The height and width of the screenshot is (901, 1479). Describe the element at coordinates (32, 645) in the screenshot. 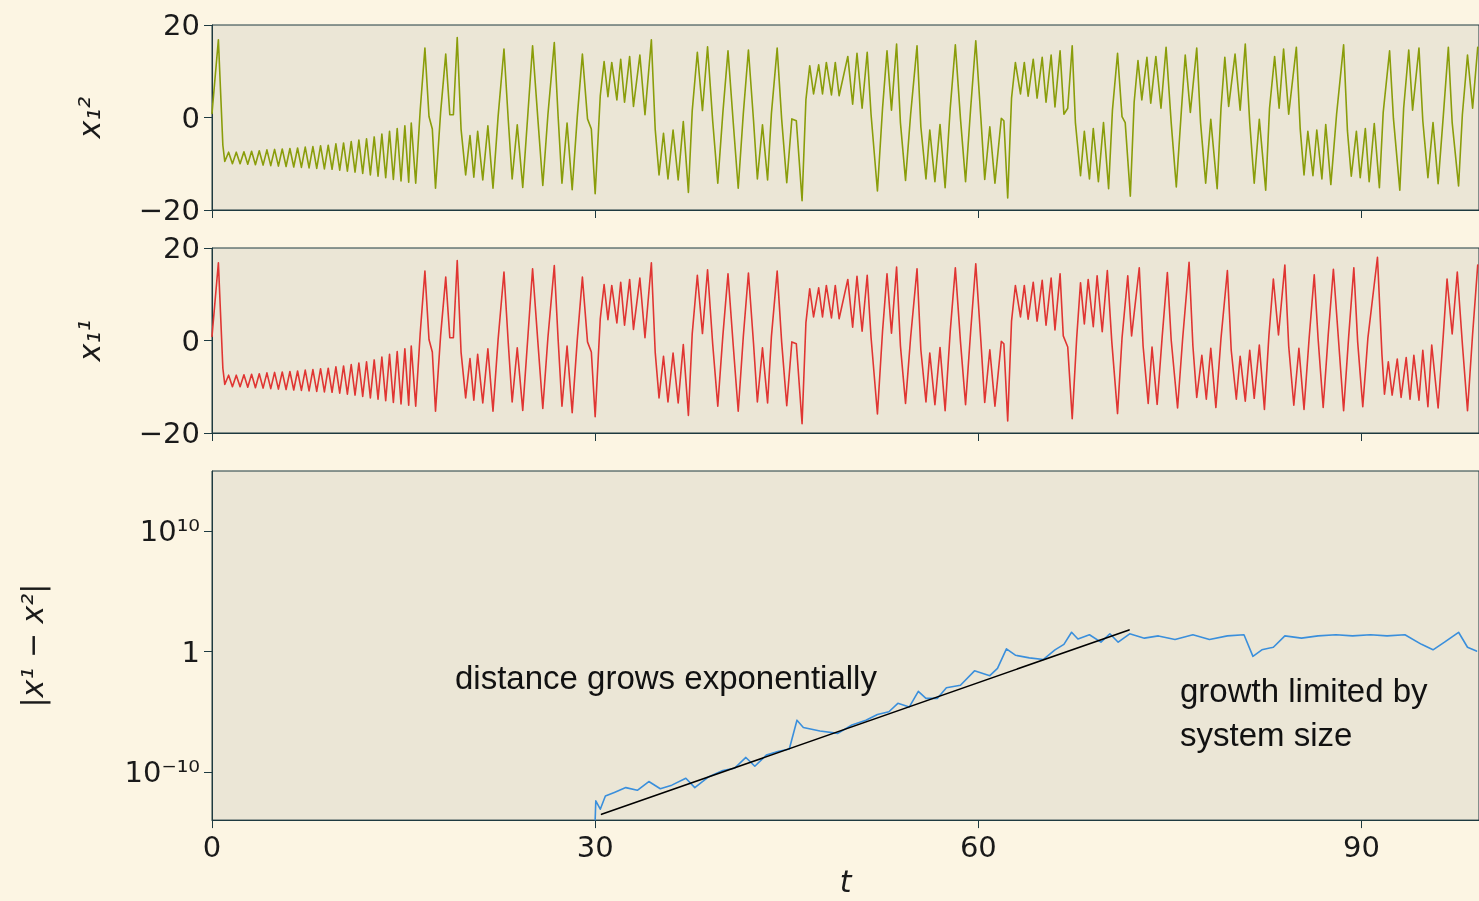

I see `y-axis-title: |x¹ − x²|` at that location.